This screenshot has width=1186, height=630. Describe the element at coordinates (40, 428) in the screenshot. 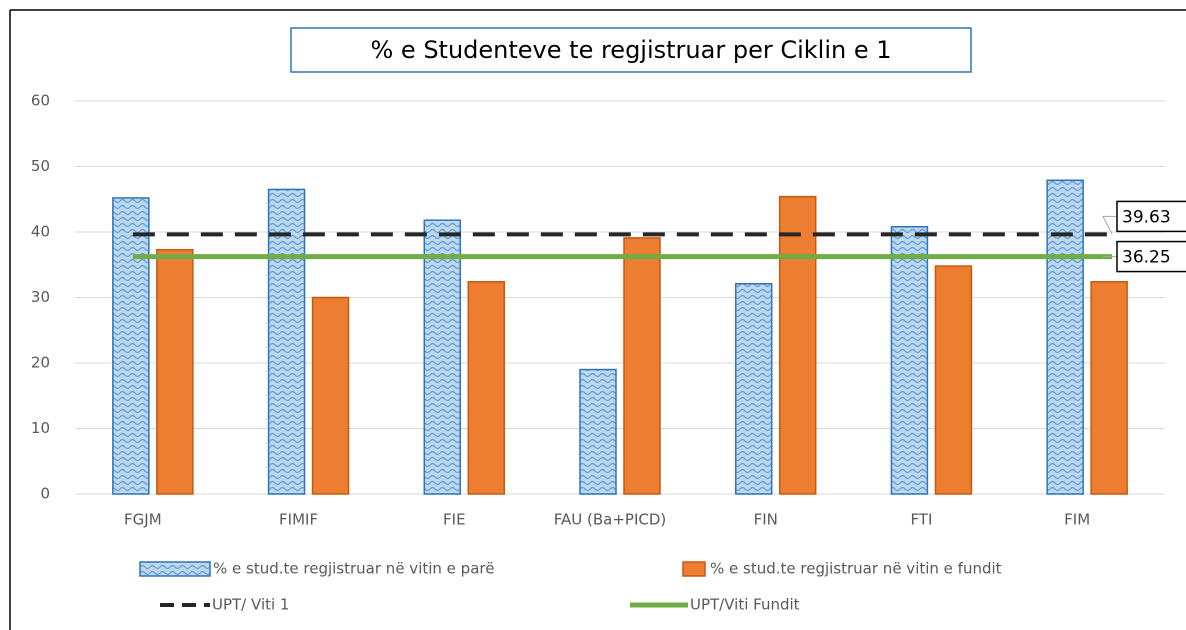

I see `y-tick-label: 10` at that location.